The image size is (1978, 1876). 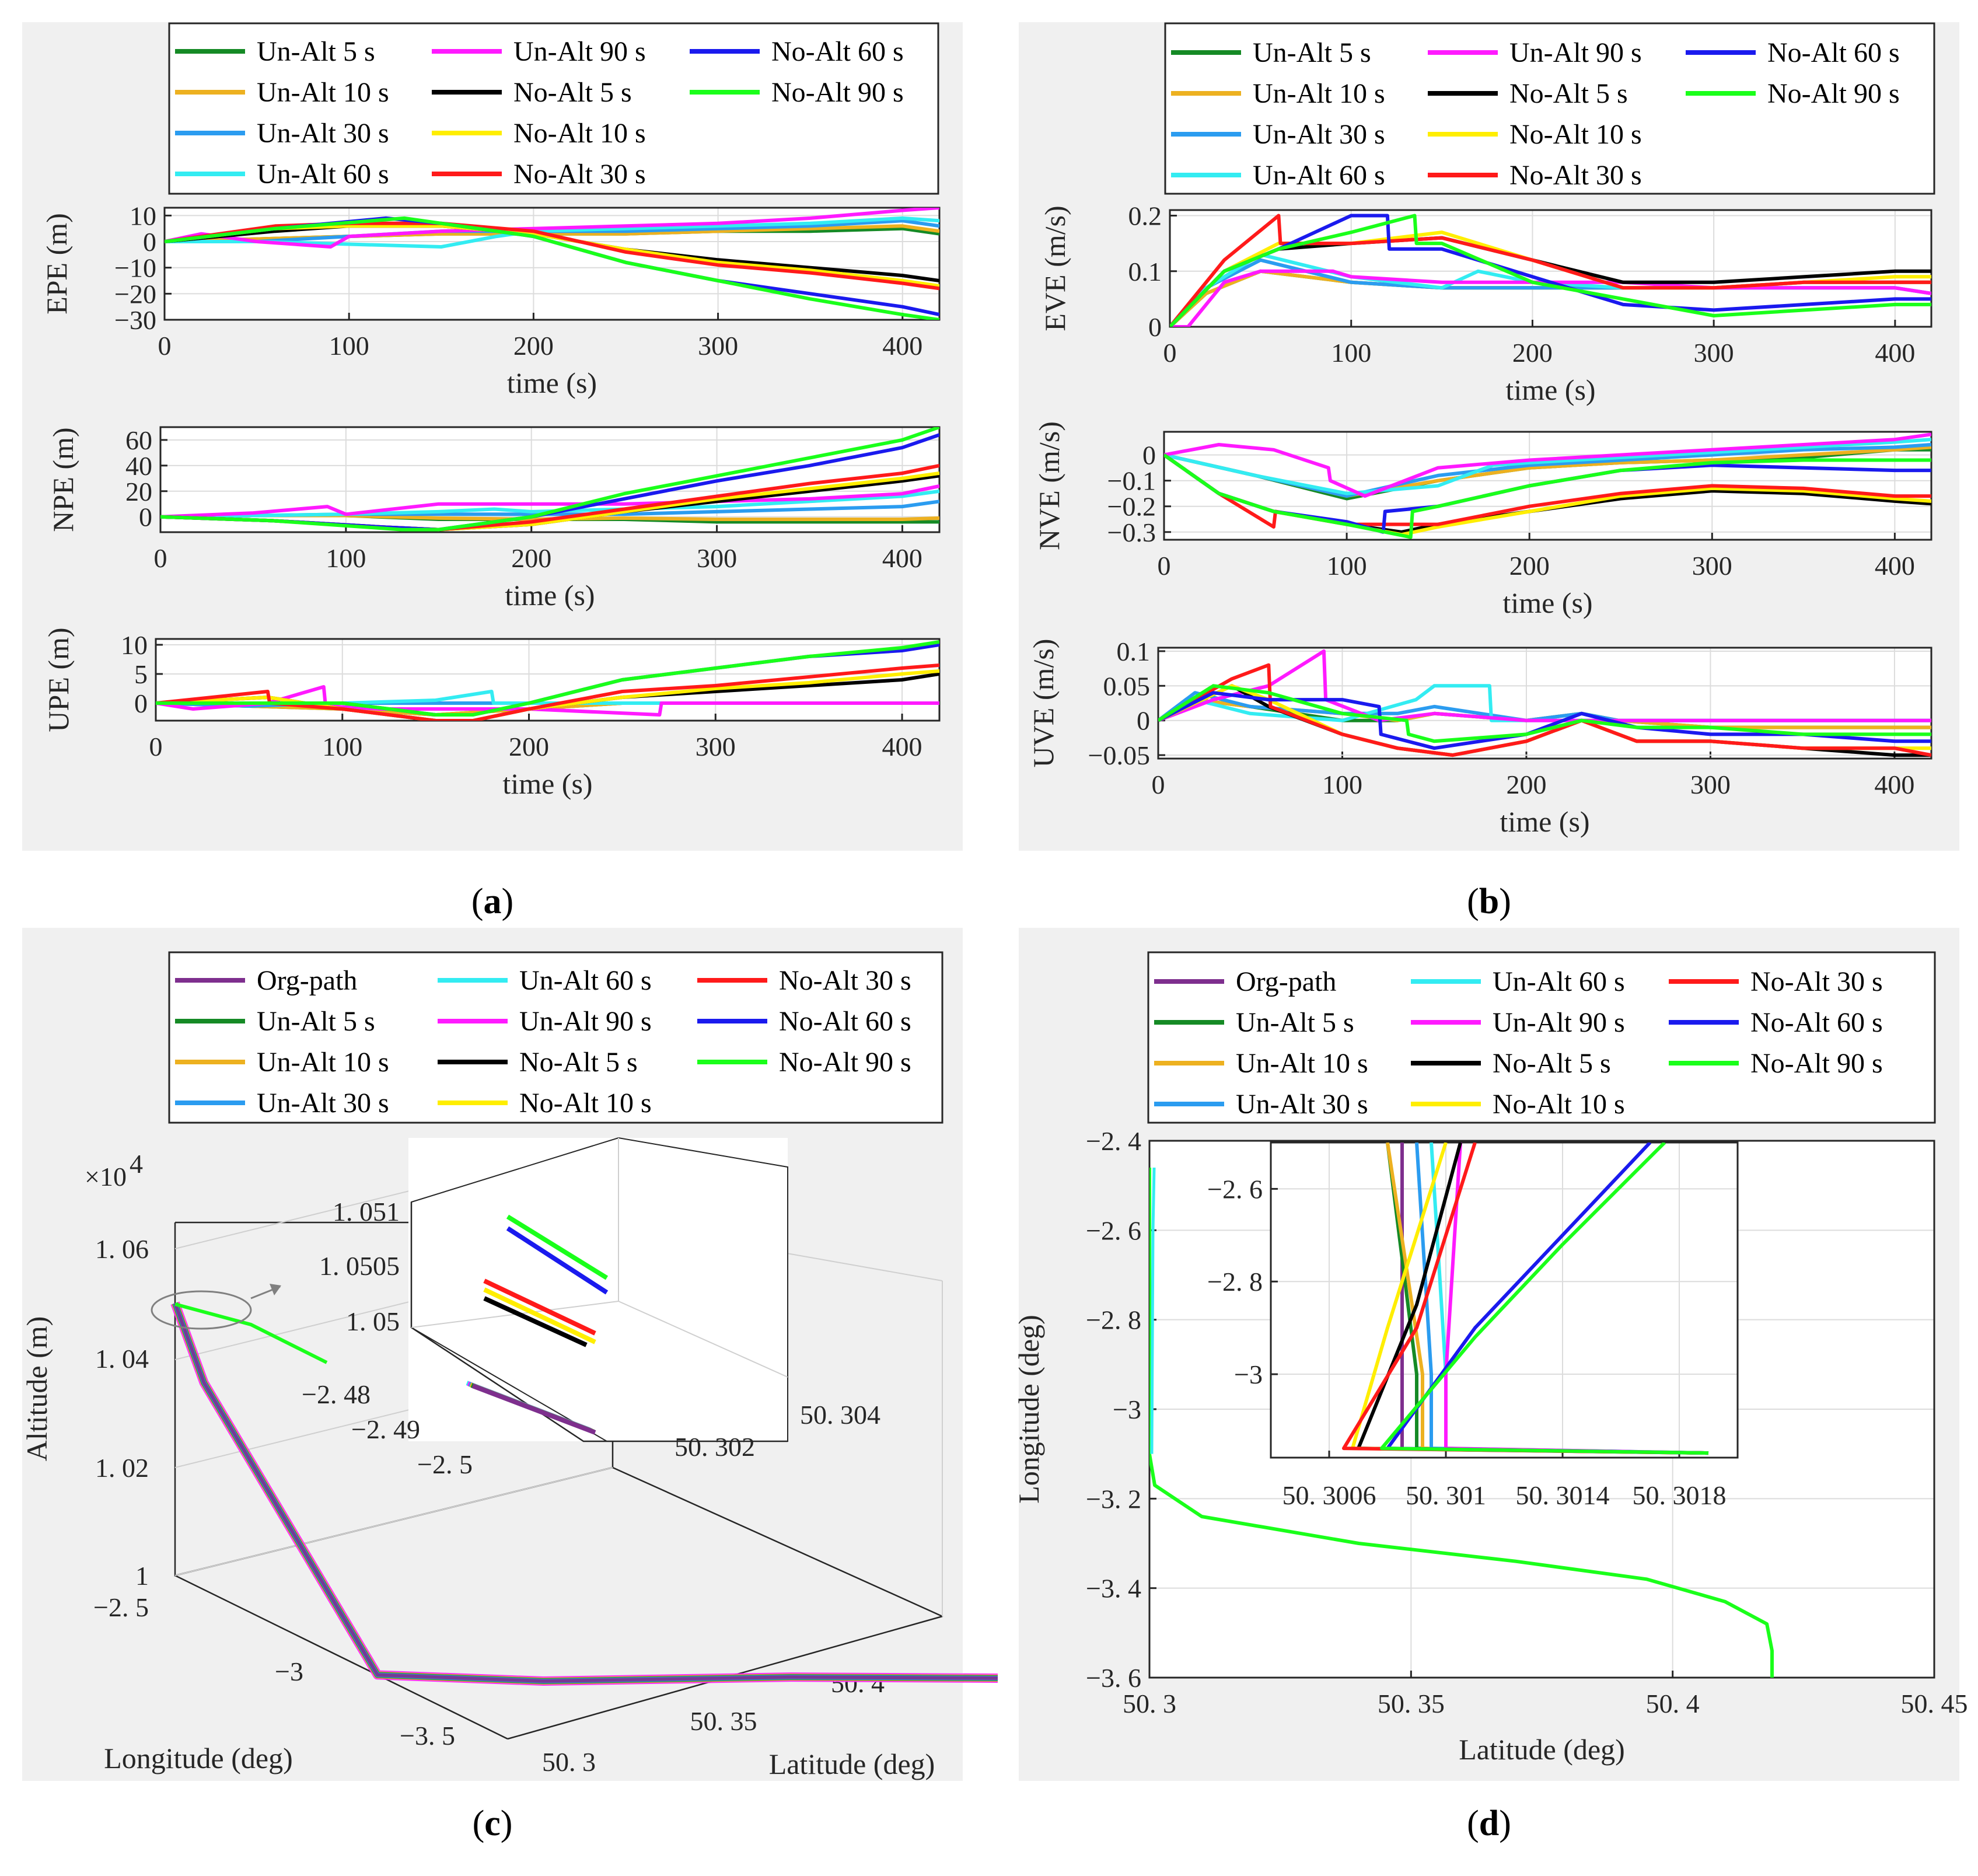 What do you see at coordinates (1145, 216) in the screenshot?
I see `tick-label-y: 0.2` at bounding box center [1145, 216].